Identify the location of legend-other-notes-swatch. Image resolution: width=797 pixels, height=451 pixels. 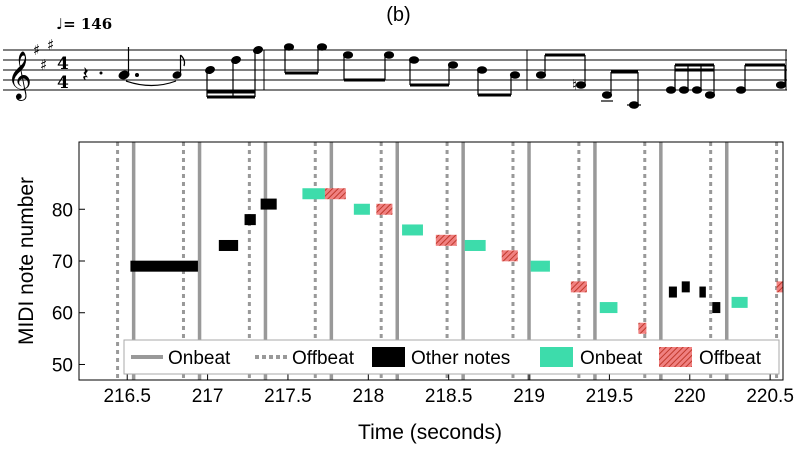
(388, 357).